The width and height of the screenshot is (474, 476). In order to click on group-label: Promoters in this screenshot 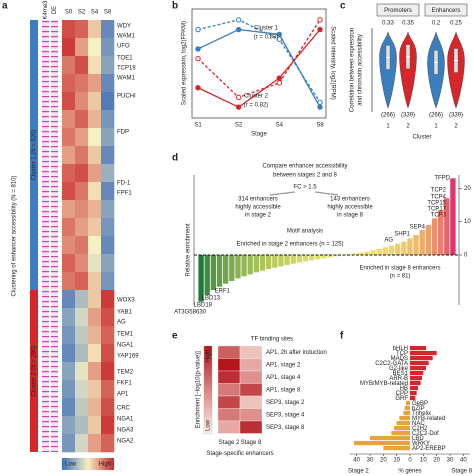, I will do `click(398, 11)`.